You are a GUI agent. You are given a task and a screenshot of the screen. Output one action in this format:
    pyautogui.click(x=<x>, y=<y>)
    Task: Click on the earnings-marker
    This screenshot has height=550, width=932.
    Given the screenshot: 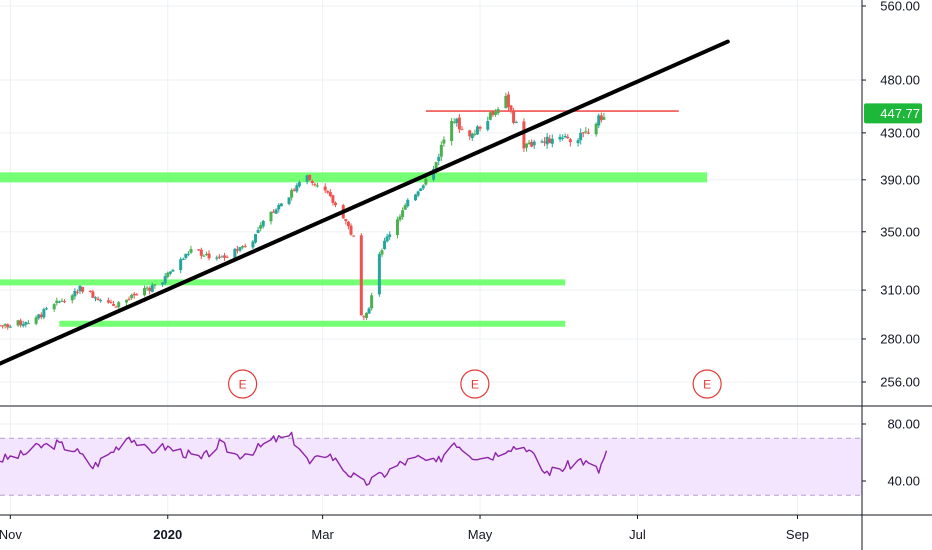 What is the action you would take?
    pyautogui.click(x=475, y=384)
    